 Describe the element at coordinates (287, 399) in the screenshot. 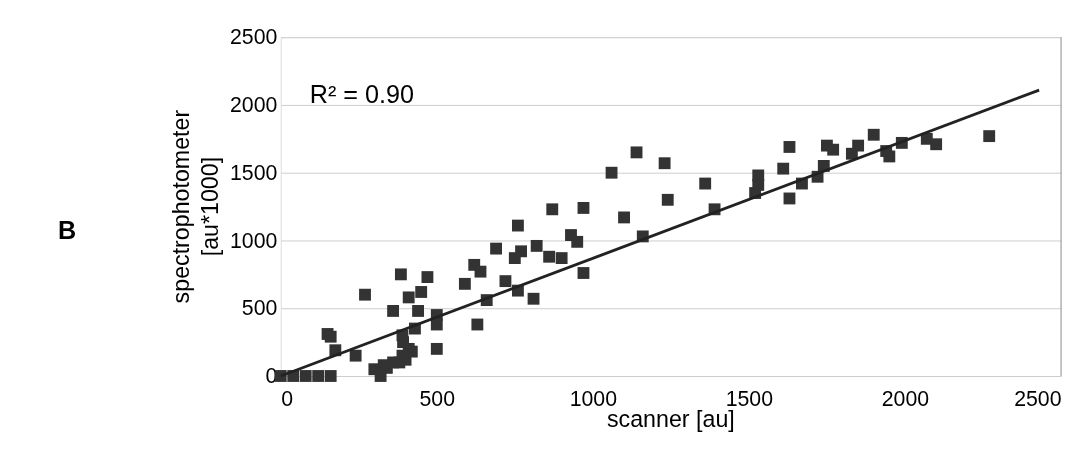

I see `x-tick-label: 0` at that location.